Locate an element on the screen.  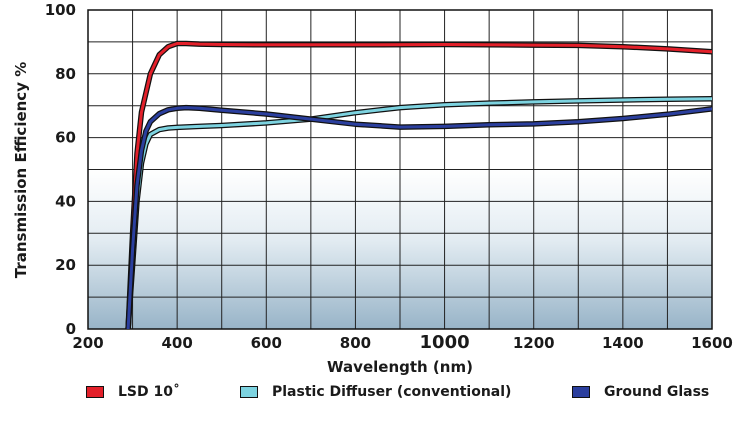
y-tick-label: 80 is located at coordinates (65, 74).